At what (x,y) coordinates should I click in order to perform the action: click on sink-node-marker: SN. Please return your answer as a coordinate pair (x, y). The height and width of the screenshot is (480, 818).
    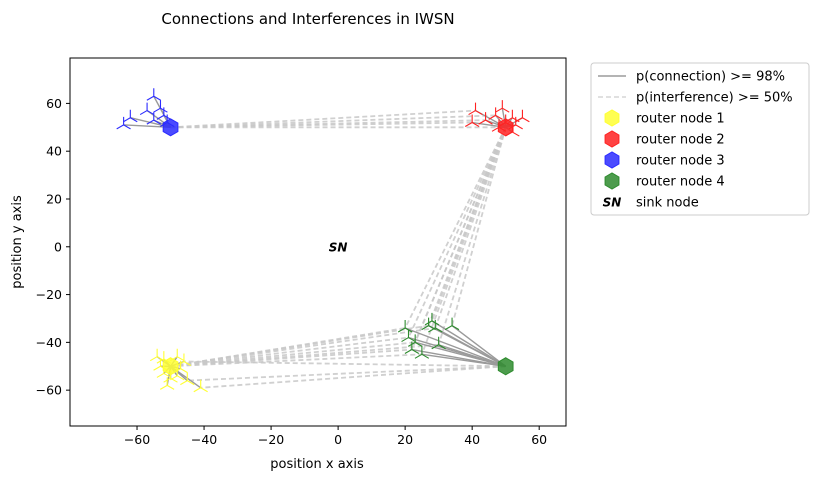
    Looking at the image, I should click on (338, 247).